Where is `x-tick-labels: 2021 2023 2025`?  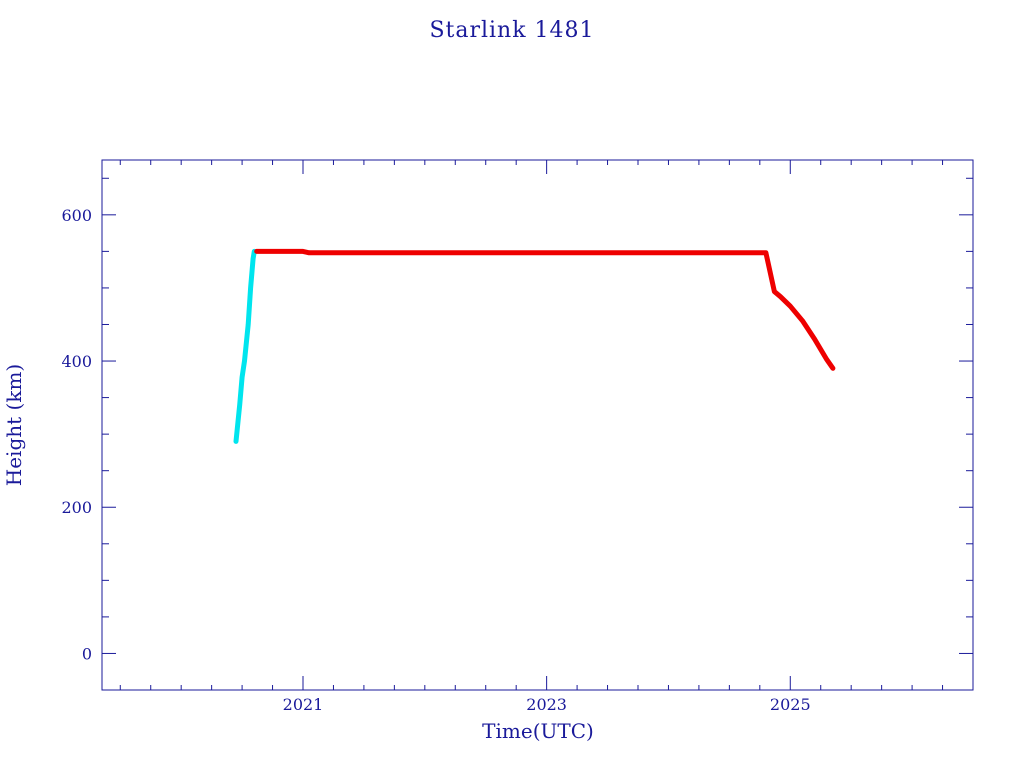
x-tick-labels: 2021 2023 2025 is located at coordinates (547, 704).